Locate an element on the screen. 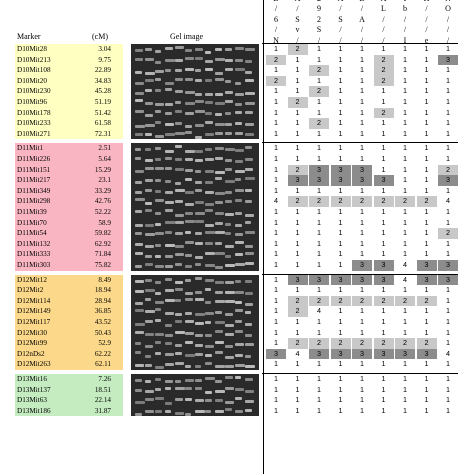 The height and width of the screenshot is (474, 474). strain-header-char: B is located at coordinates (362, 2).